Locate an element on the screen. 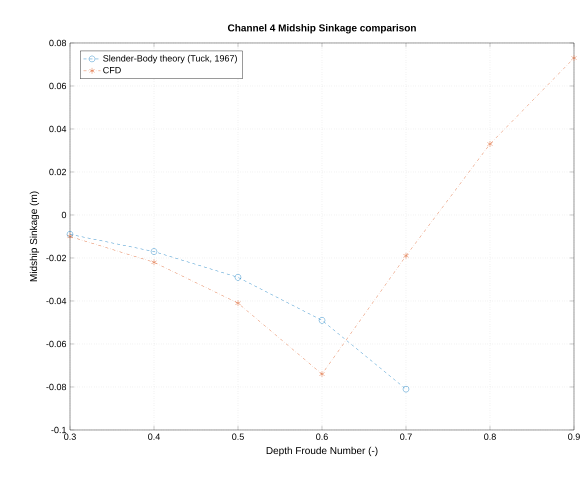 The height and width of the screenshot is (478, 584). y-tick-label: -0.02 is located at coordinates (56, 258).